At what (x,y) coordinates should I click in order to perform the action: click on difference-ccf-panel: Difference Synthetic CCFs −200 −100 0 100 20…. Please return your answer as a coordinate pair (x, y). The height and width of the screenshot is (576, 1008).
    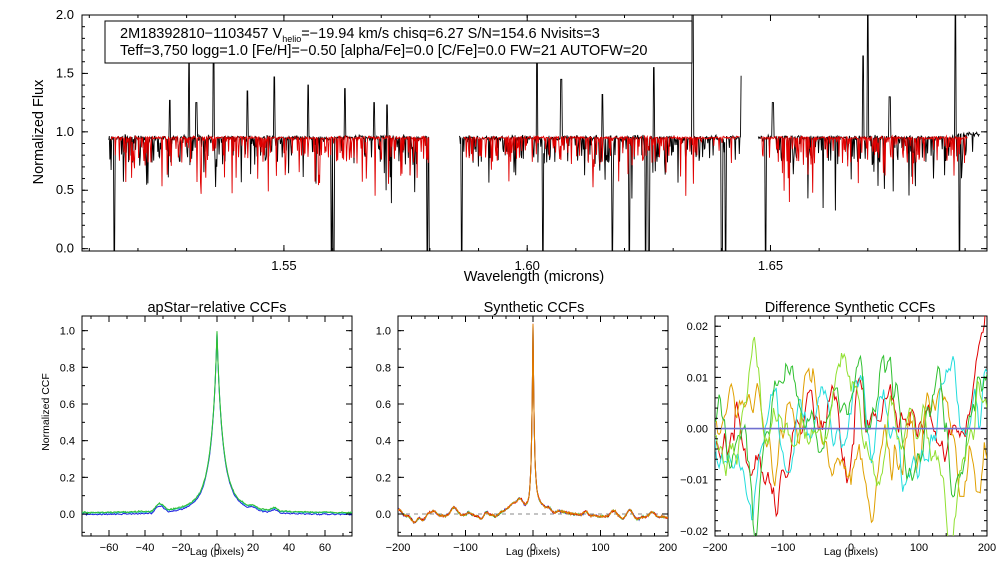
    Looking at the image, I should click on (838, 429).